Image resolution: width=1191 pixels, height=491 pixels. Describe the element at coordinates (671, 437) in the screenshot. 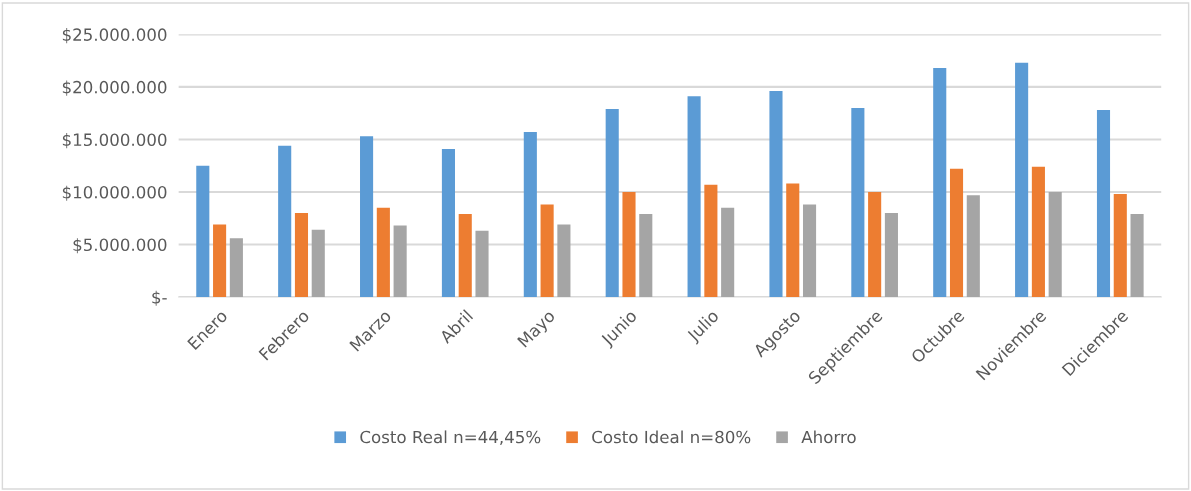

I see `legend-label: Costo Ideal n=80%` at that location.